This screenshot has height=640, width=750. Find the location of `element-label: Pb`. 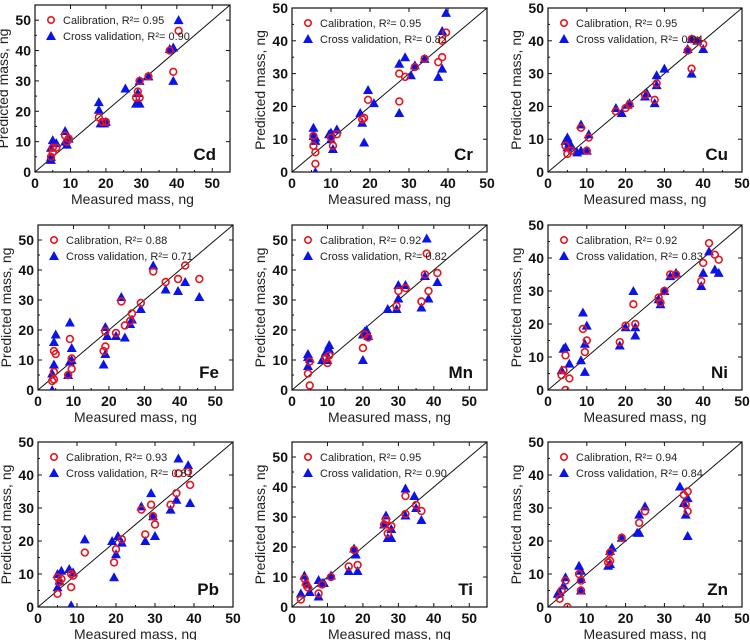

element-label: Pb is located at coordinates (208, 589).